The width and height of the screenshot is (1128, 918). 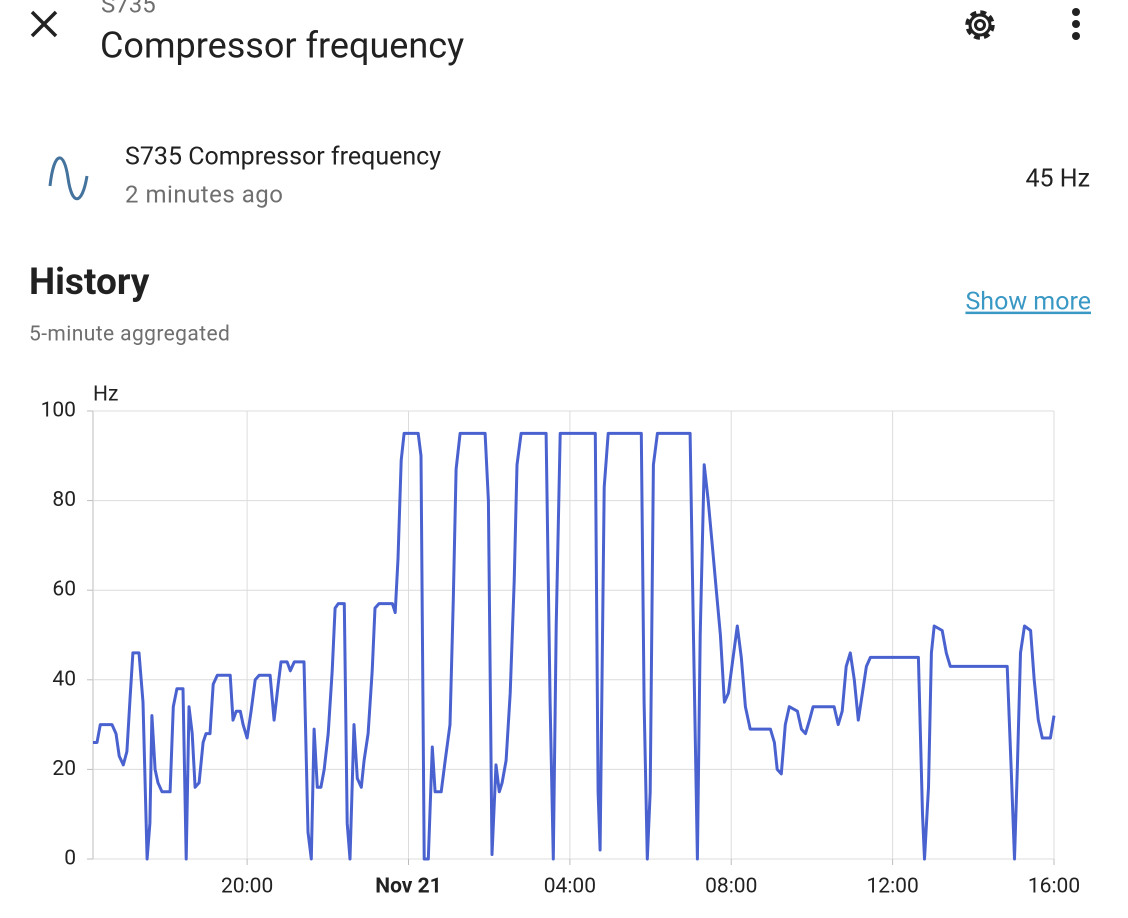 What do you see at coordinates (570, 887) in the screenshot?
I see `x-tick-label: 04:00` at bounding box center [570, 887].